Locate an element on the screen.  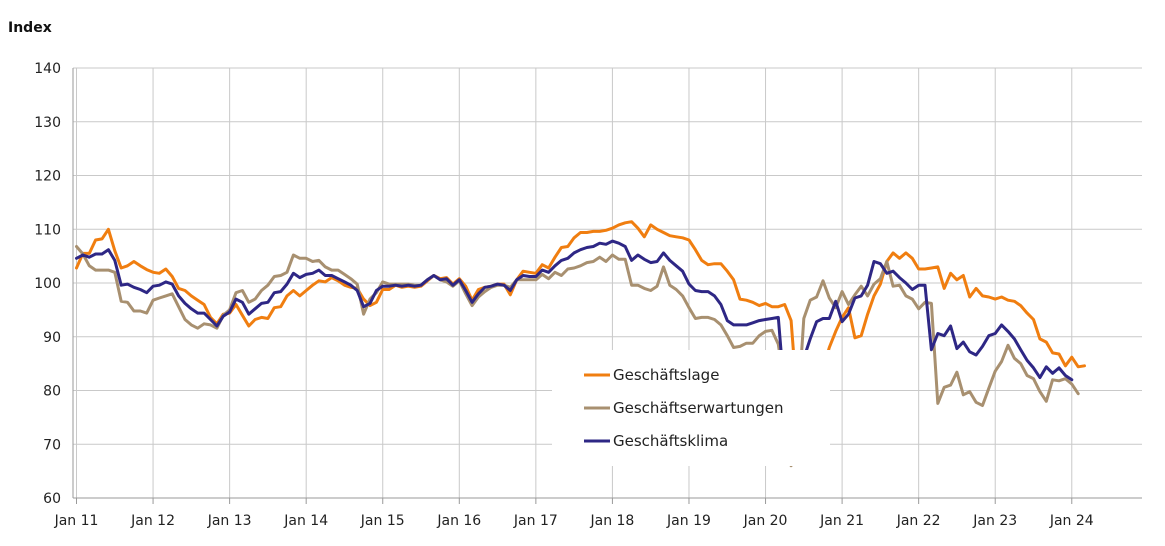
legend-label: Geschäftserwartungen is located at coordinates (698, 408).